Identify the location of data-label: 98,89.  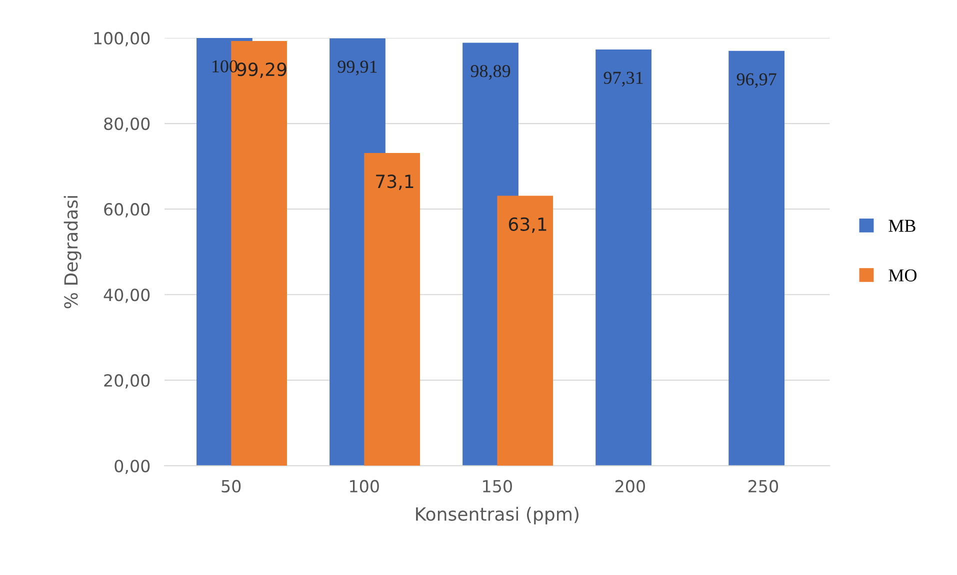
(490, 72).